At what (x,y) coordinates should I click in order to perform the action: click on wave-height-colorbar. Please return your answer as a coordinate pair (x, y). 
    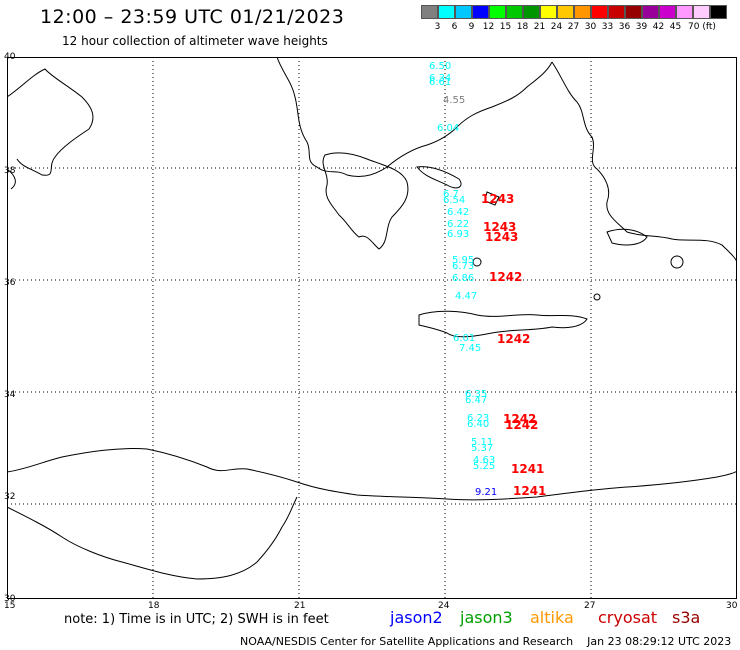
    Looking at the image, I should click on (574, 12).